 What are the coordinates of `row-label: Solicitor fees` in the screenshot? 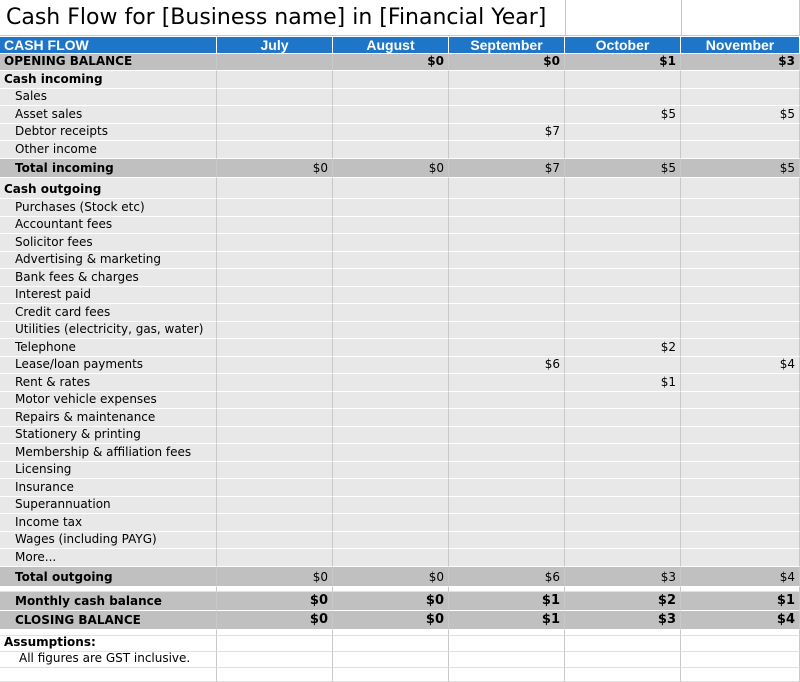 It's located at (108, 243).